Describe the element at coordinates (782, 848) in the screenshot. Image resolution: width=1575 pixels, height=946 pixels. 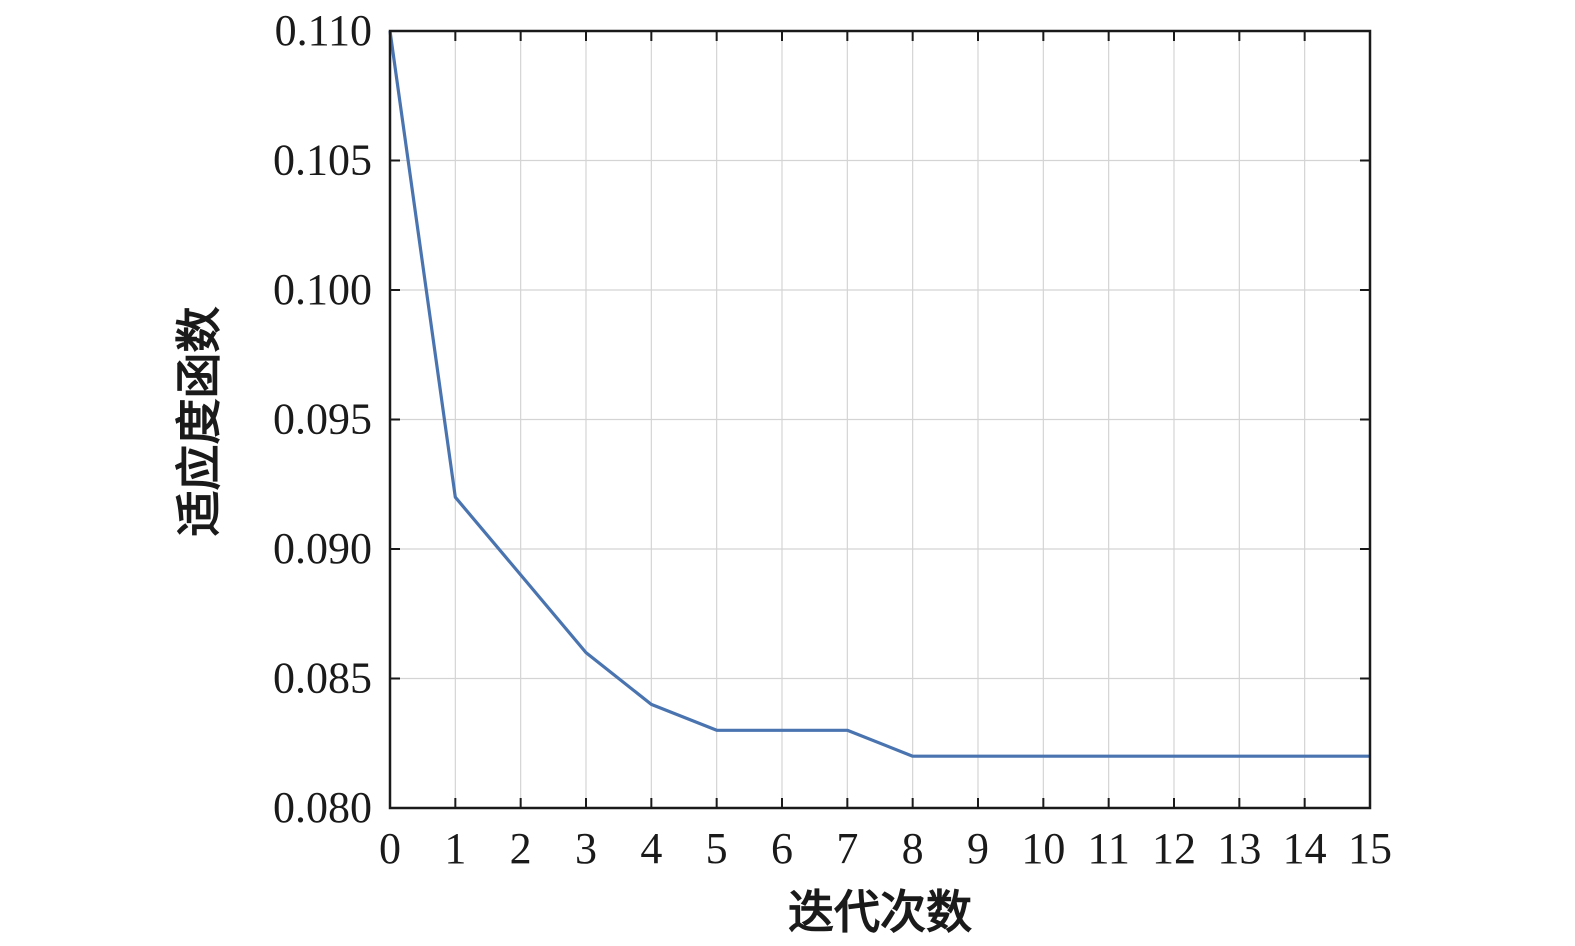
I see `x-tick-label: 6` at that location.